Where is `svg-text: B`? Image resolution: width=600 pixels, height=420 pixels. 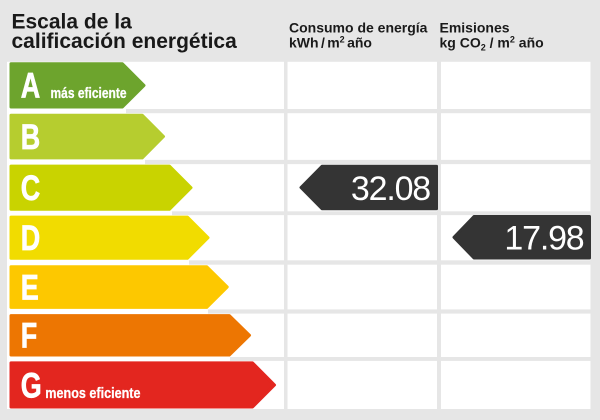 svg-text: B is located at coordinates (30, 137).